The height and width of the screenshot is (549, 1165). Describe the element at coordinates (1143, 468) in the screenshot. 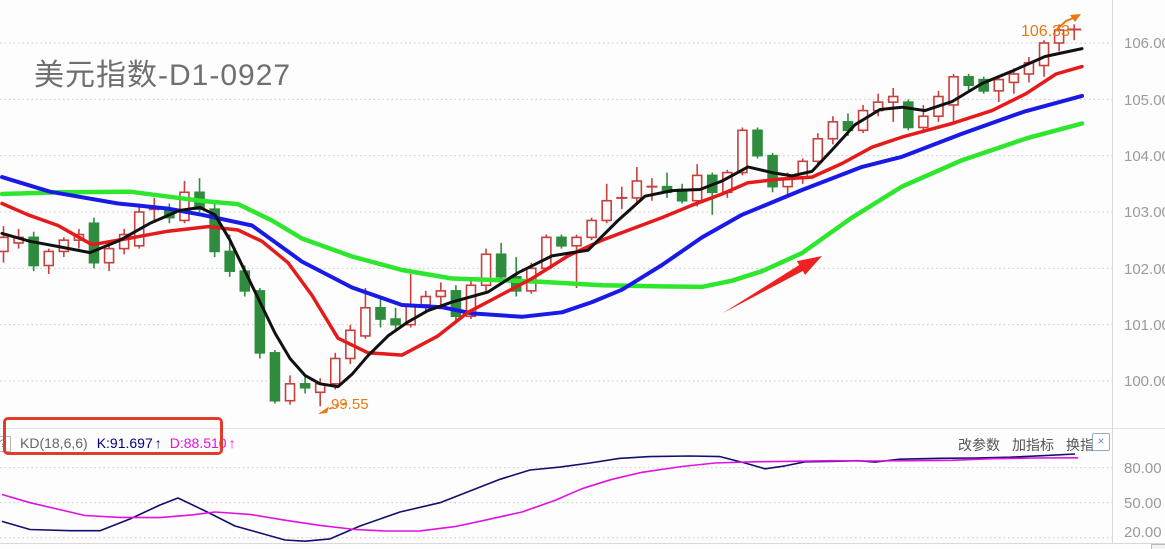

I see `kd-axis-label: 80.00` at that location.